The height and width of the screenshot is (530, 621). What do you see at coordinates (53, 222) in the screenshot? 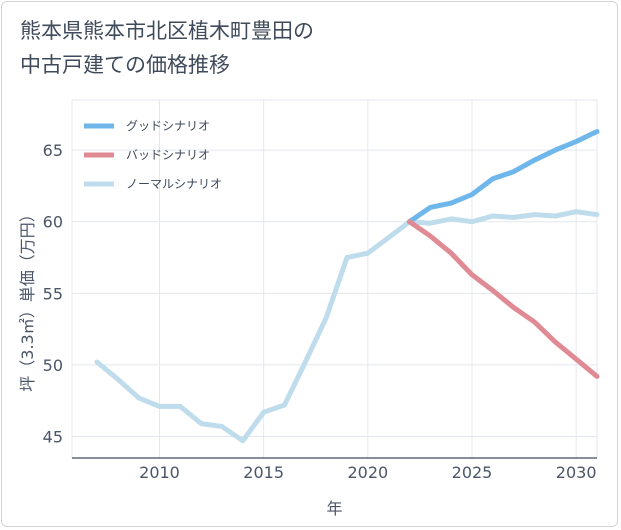
I see `y-tick-label: 60` at bounding box center [53, 222].